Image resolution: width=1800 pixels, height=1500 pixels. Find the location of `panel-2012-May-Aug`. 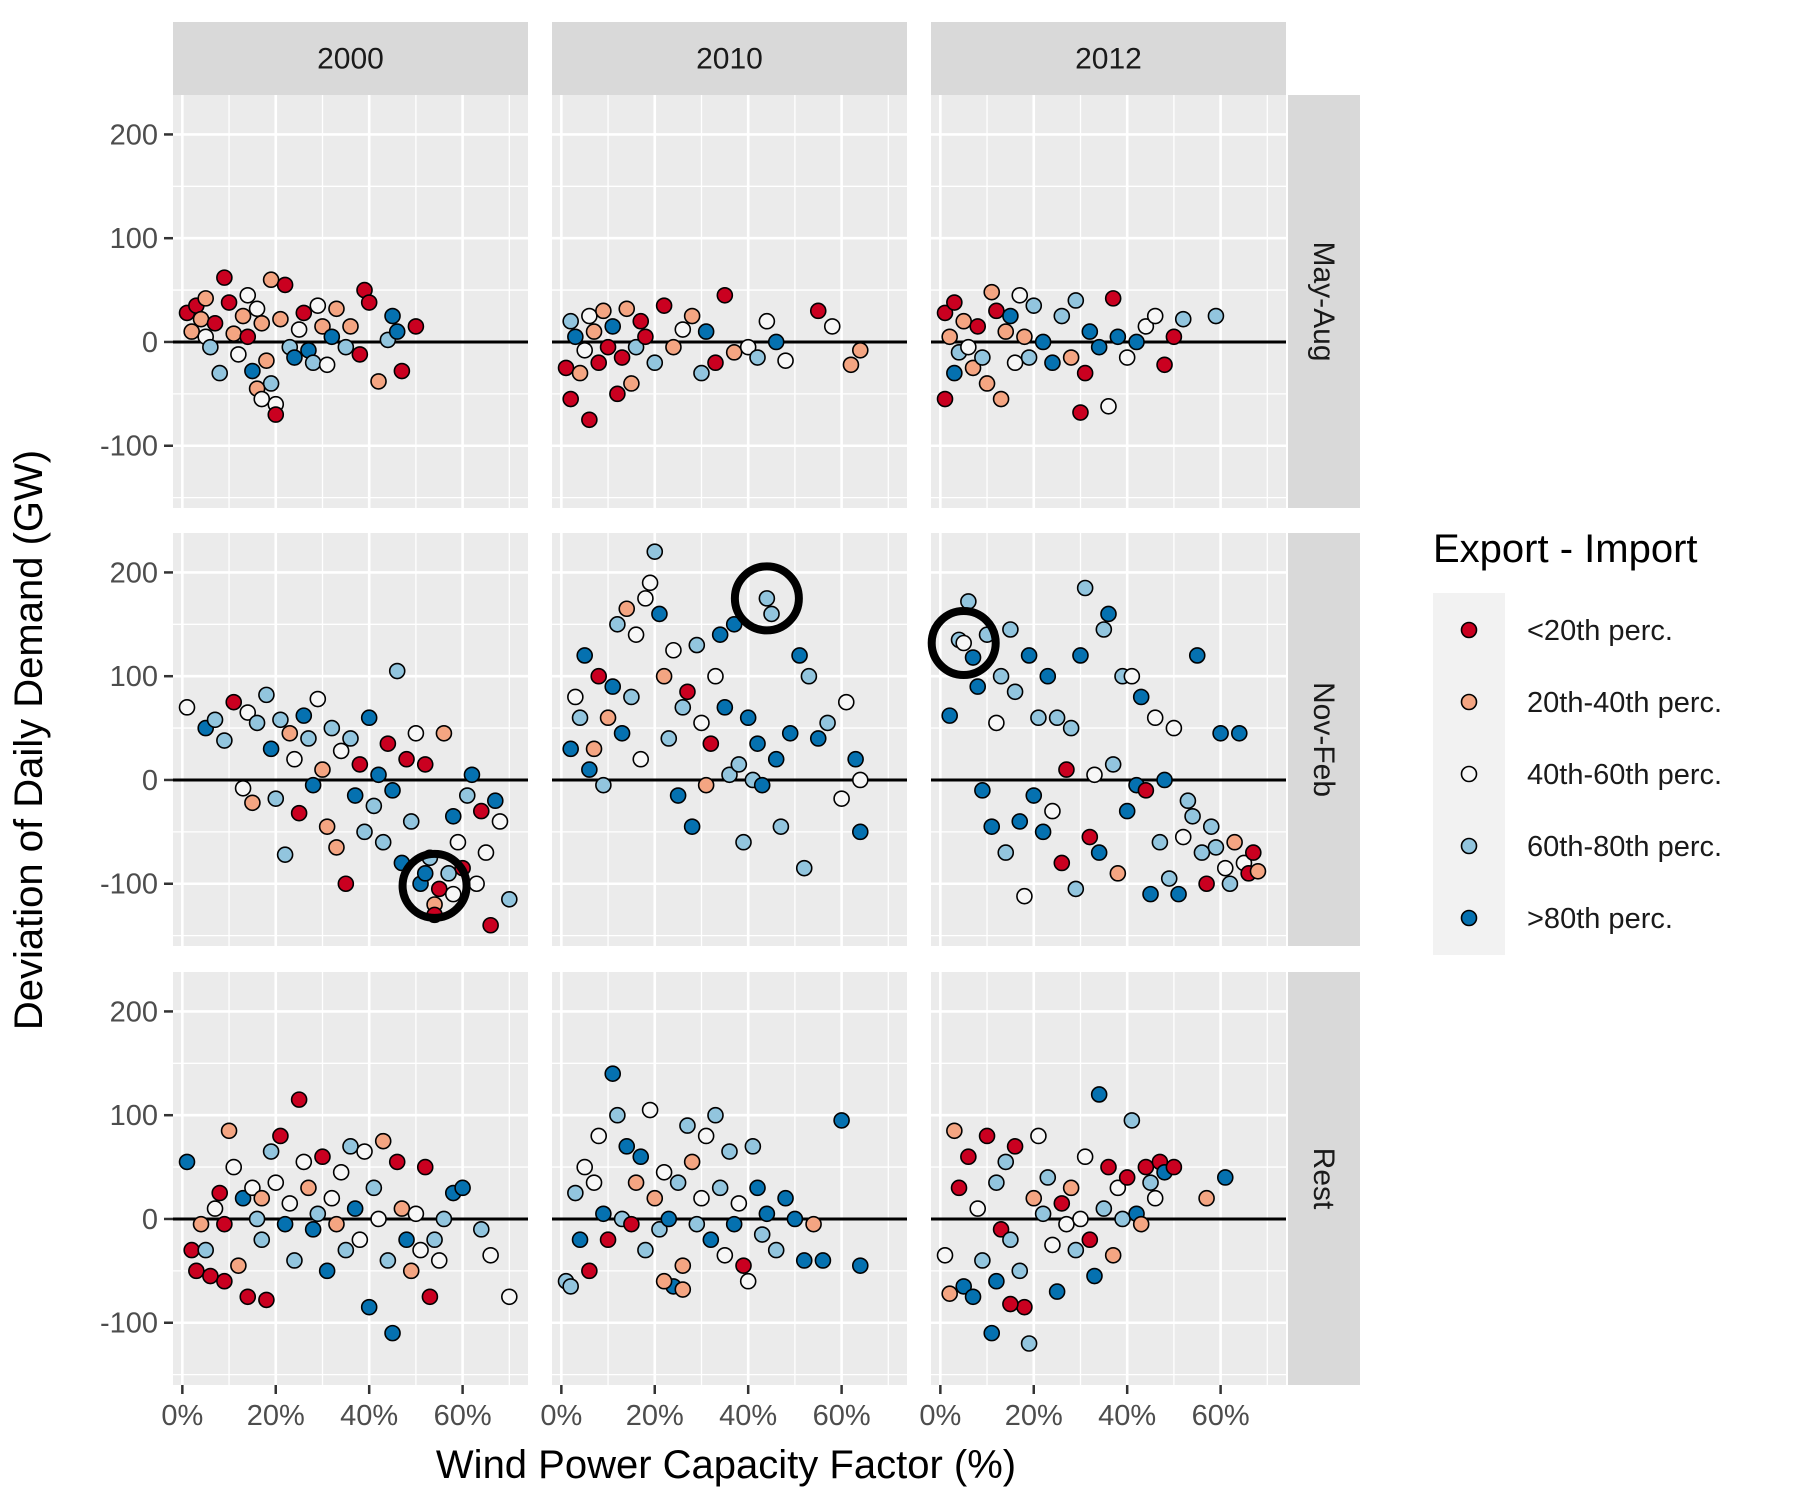

panel-2012-May-Aug is located at coordinates (1108, 301).